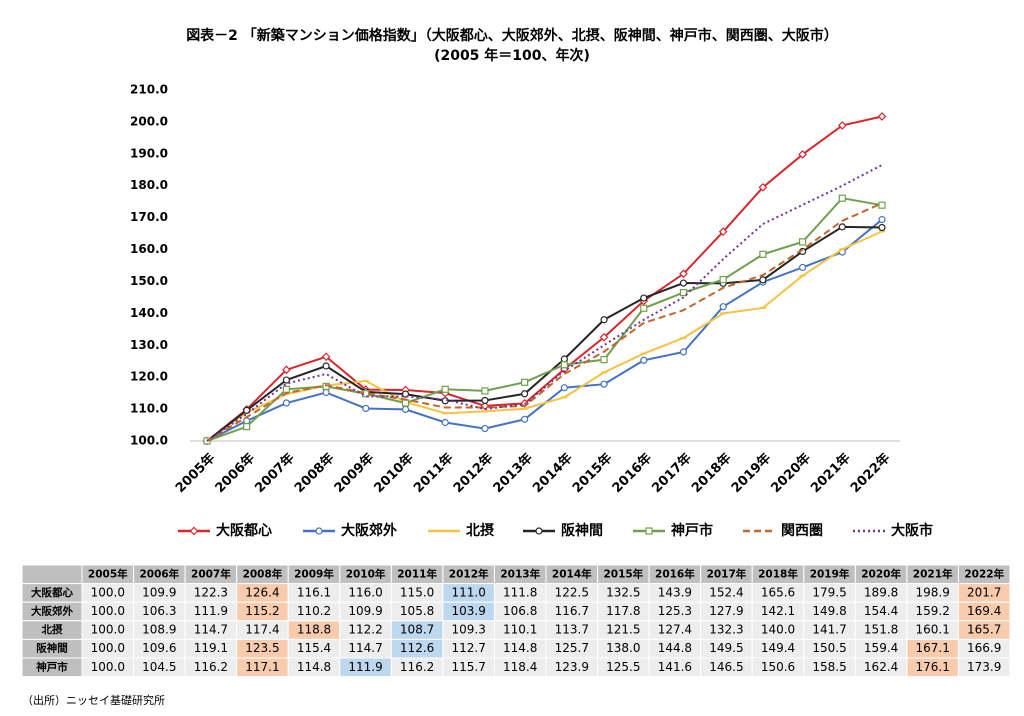 This screenshot has width=1024, height=716. What do you see at coordinates (520, 592) in the screenshot?
I see `table-cell-text: 111.8` at bounding box center [520, 592].